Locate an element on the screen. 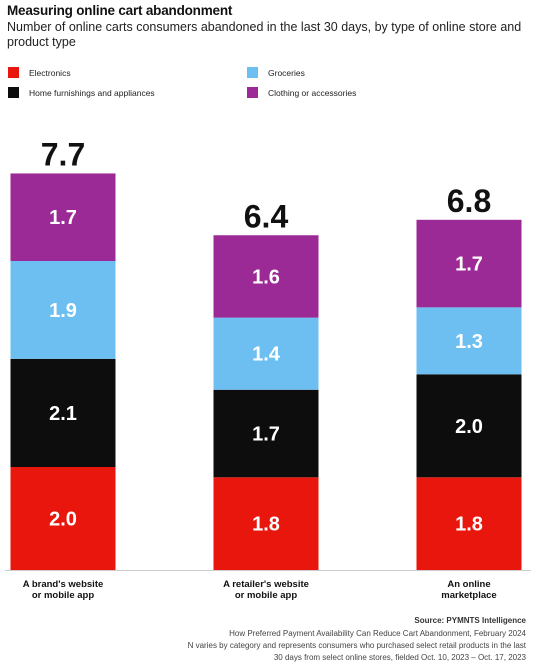 This screenshot has height=668, width=536. data-label-brand-electronics: 2.0 is located at coordinates (63, 520).